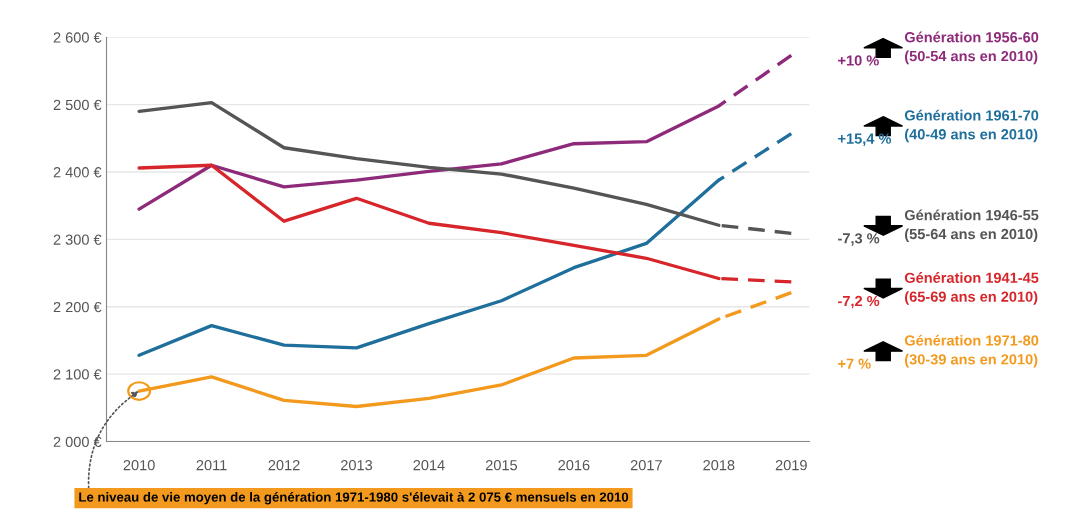 Image resolution: width=1065 pixels, height=532 pixels. I want to click on x-tick-label: 2011, so click(211, 465).